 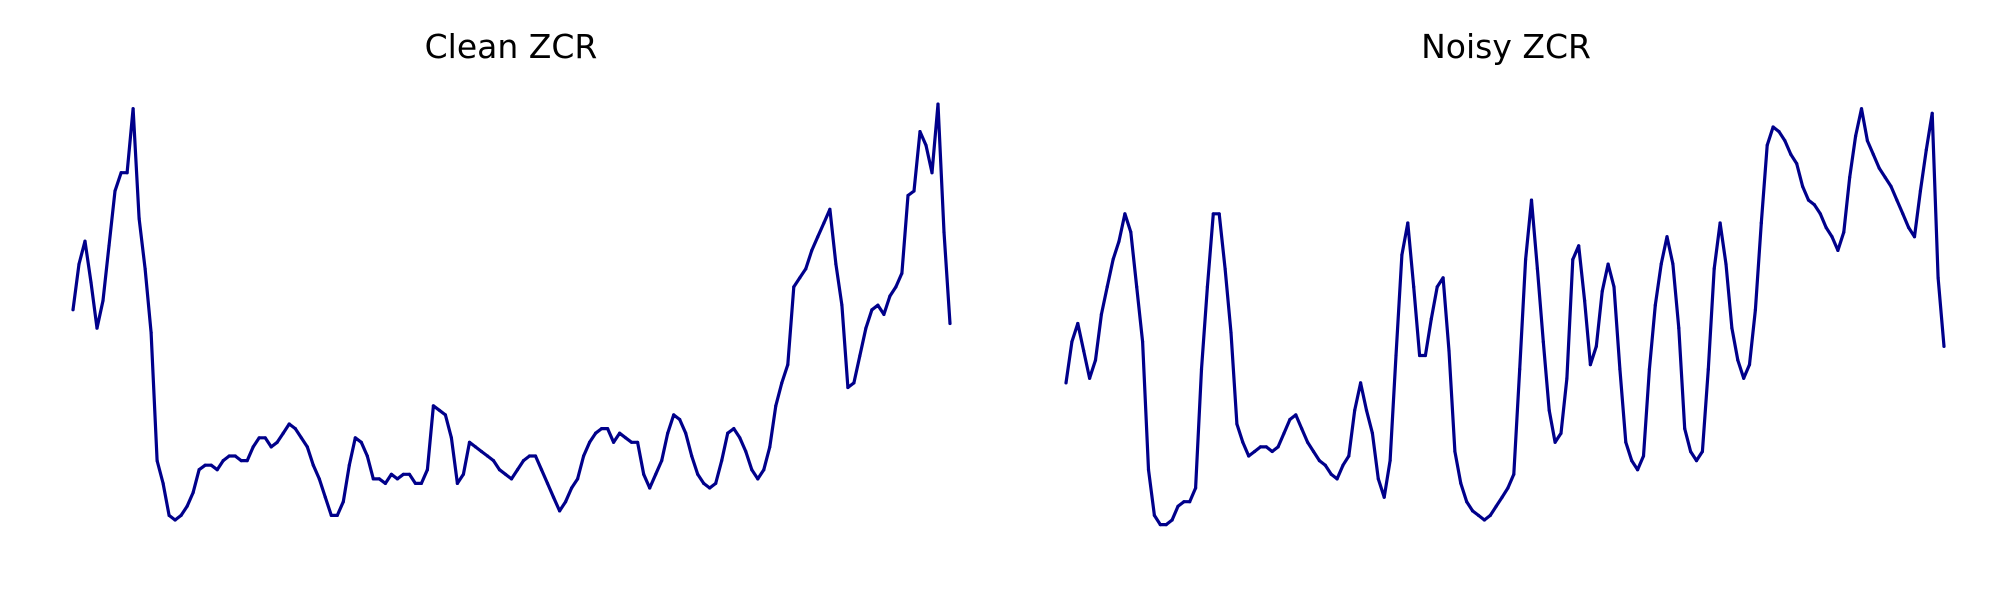 What do you see at coordinates (511, 46) in the screenshot?
I see `chart-title: Clean ZCR` at bounding box center [511, 46].